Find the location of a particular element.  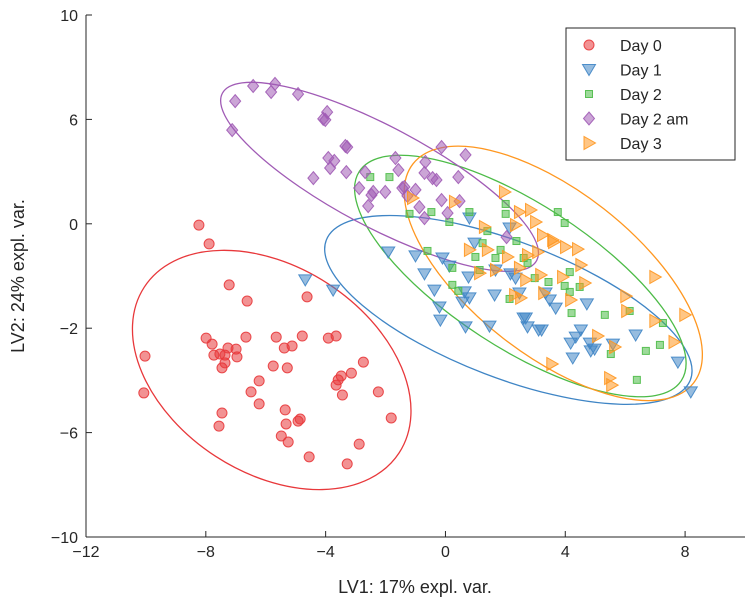

x-axis-label: LV1: 17% expl. var. is located at coordinates (415, 587).